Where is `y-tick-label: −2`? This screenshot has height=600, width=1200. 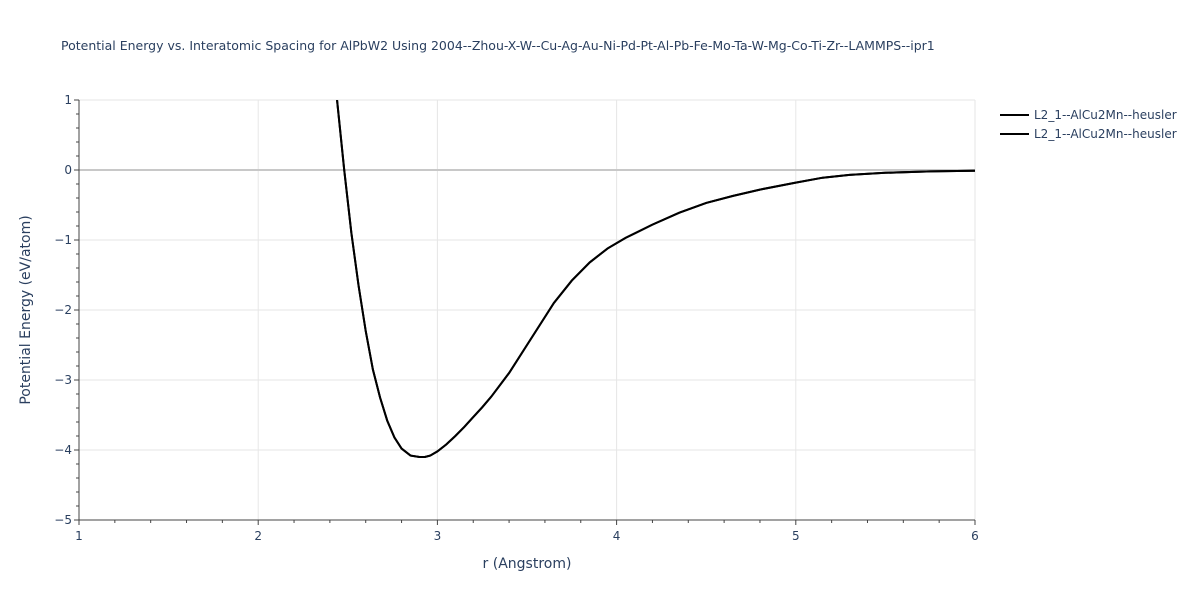 y-tick-label: −2 is located at coordinates (63, 310).